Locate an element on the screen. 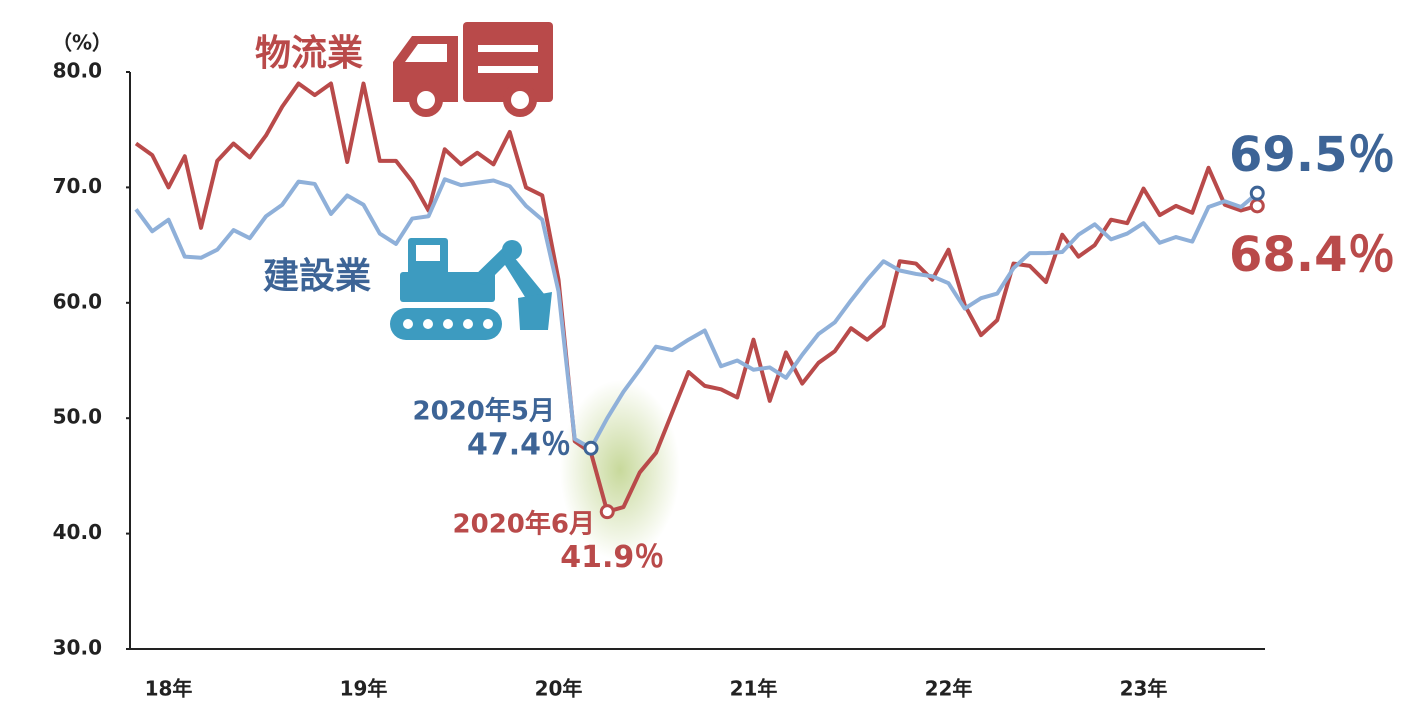  truck-icon is located at coordinates (473, 69).